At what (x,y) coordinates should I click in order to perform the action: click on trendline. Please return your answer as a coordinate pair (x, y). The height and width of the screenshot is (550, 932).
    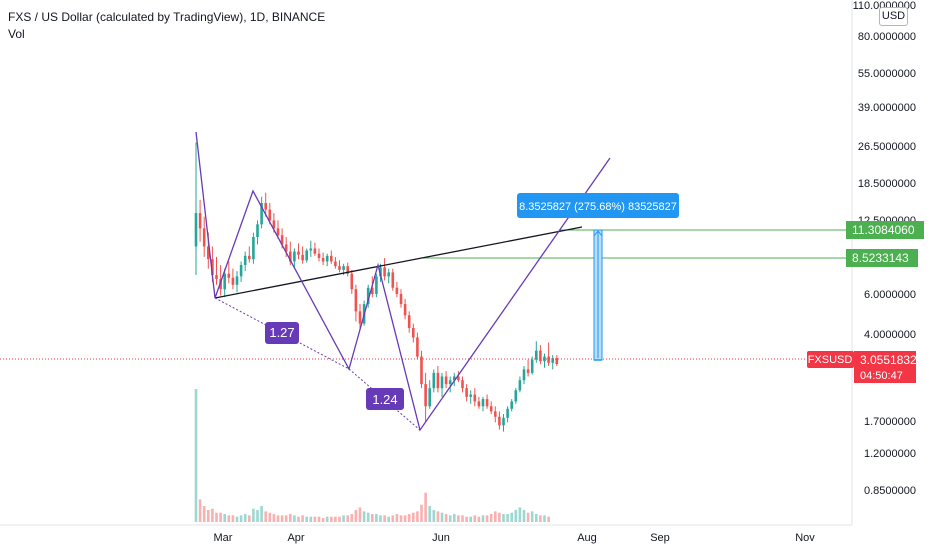
    Looking at the image, I should click on (398, 262).